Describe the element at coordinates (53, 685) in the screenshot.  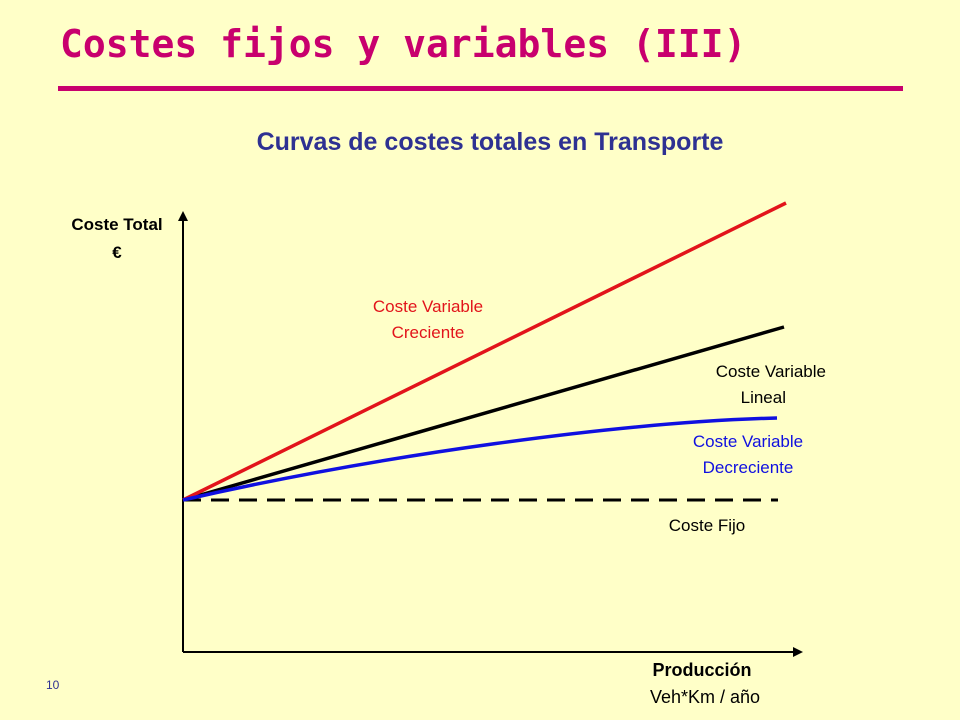
I see `page-number: 10` at that location.